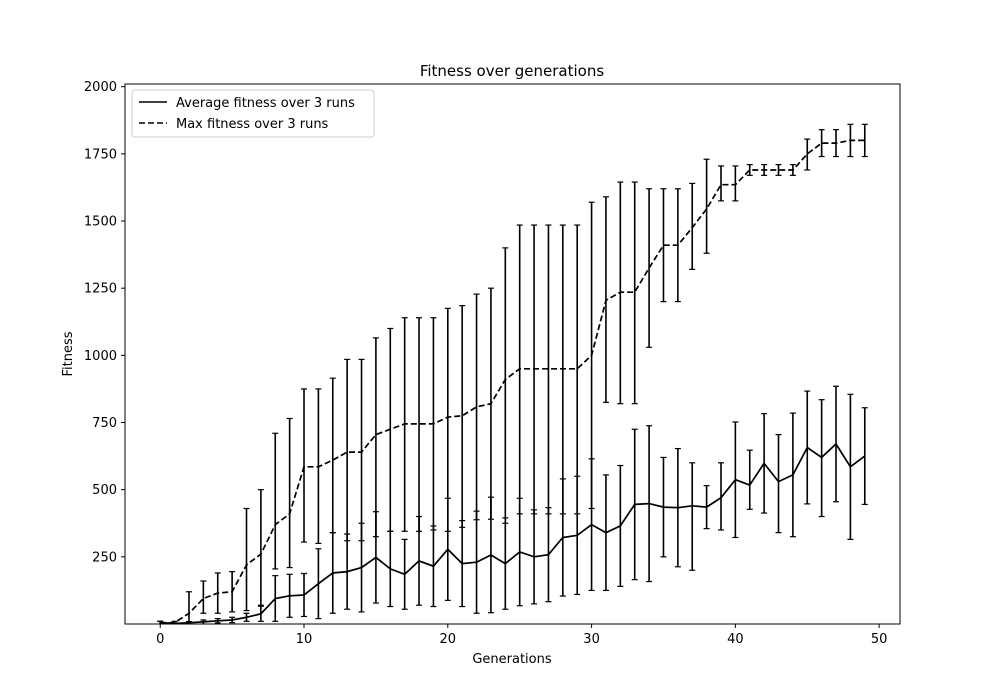 The width and height of the screenshot is (1000, 700). What do you see at coordinates (591, 639) in the screenshot?
I see `x-tick-label: 30` at bounding box center [591, 639].